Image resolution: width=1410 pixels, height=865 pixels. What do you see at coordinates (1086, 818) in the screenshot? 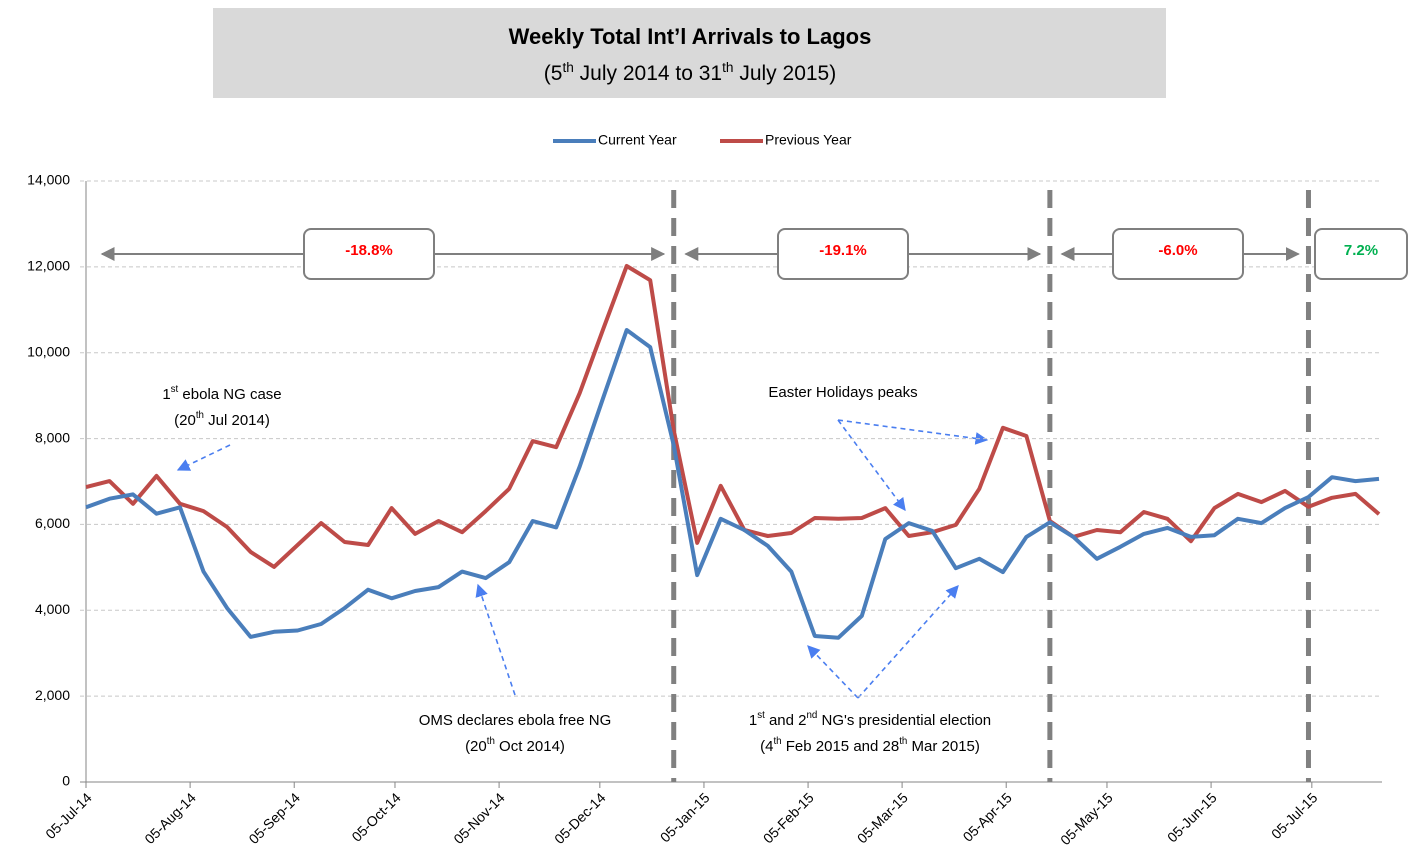
I see `x-tick-label: 05-May-15` at bounding box center [1086, 818].